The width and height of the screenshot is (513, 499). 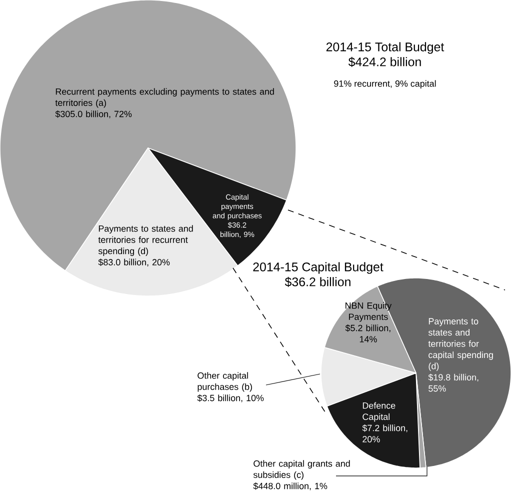 What do you see at coordinates (385, 48) in the screenshot?
I see `text: 2014-15 Total Budget` at bounding box center [385, 48].